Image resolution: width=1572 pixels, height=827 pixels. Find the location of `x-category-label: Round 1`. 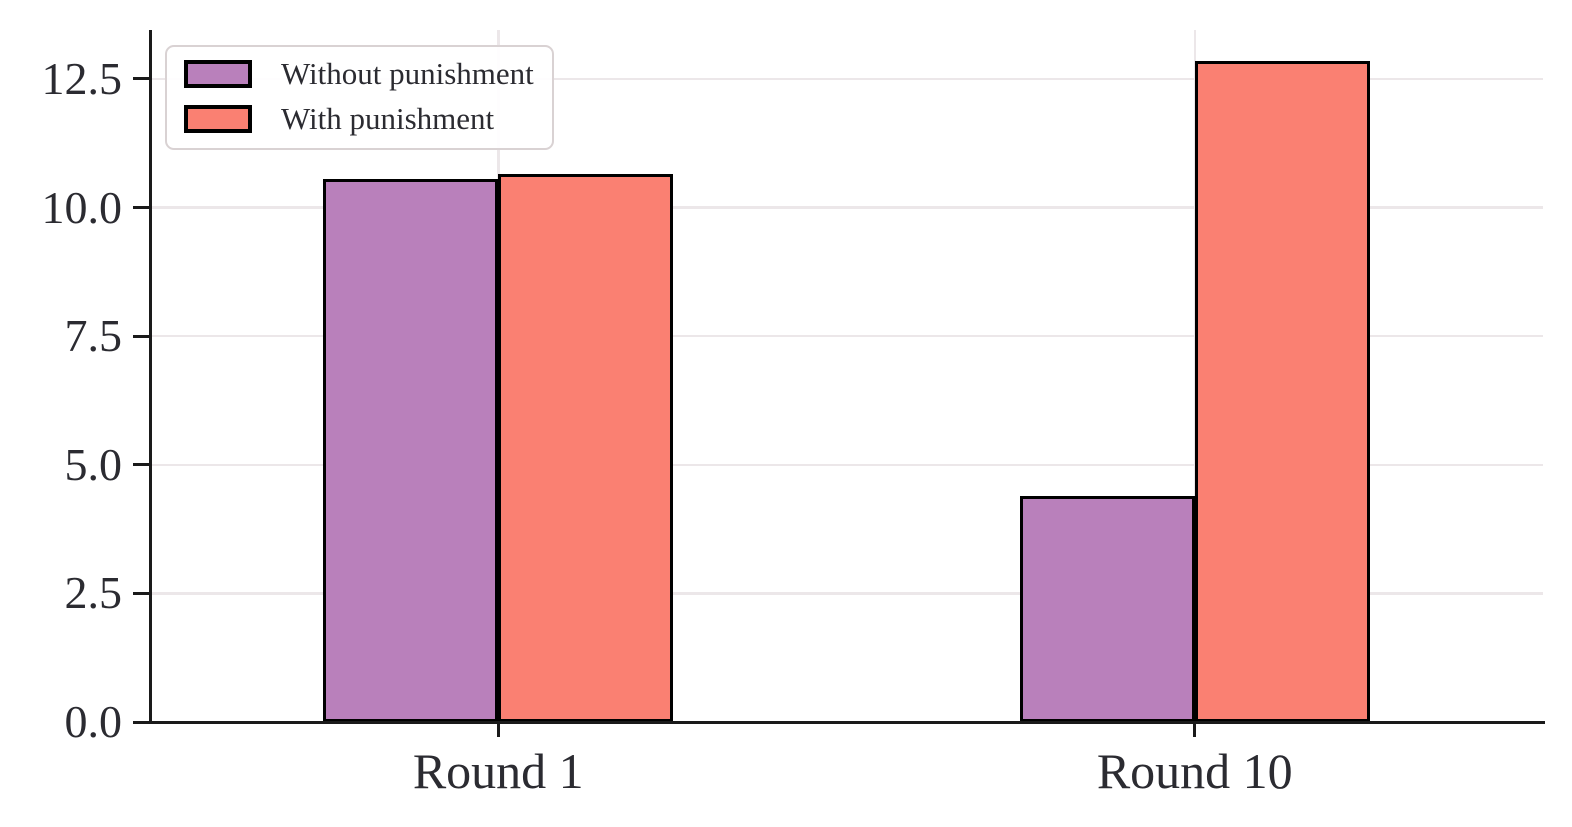

x-category-label: Round 1 is located at coordinates (498, 771).